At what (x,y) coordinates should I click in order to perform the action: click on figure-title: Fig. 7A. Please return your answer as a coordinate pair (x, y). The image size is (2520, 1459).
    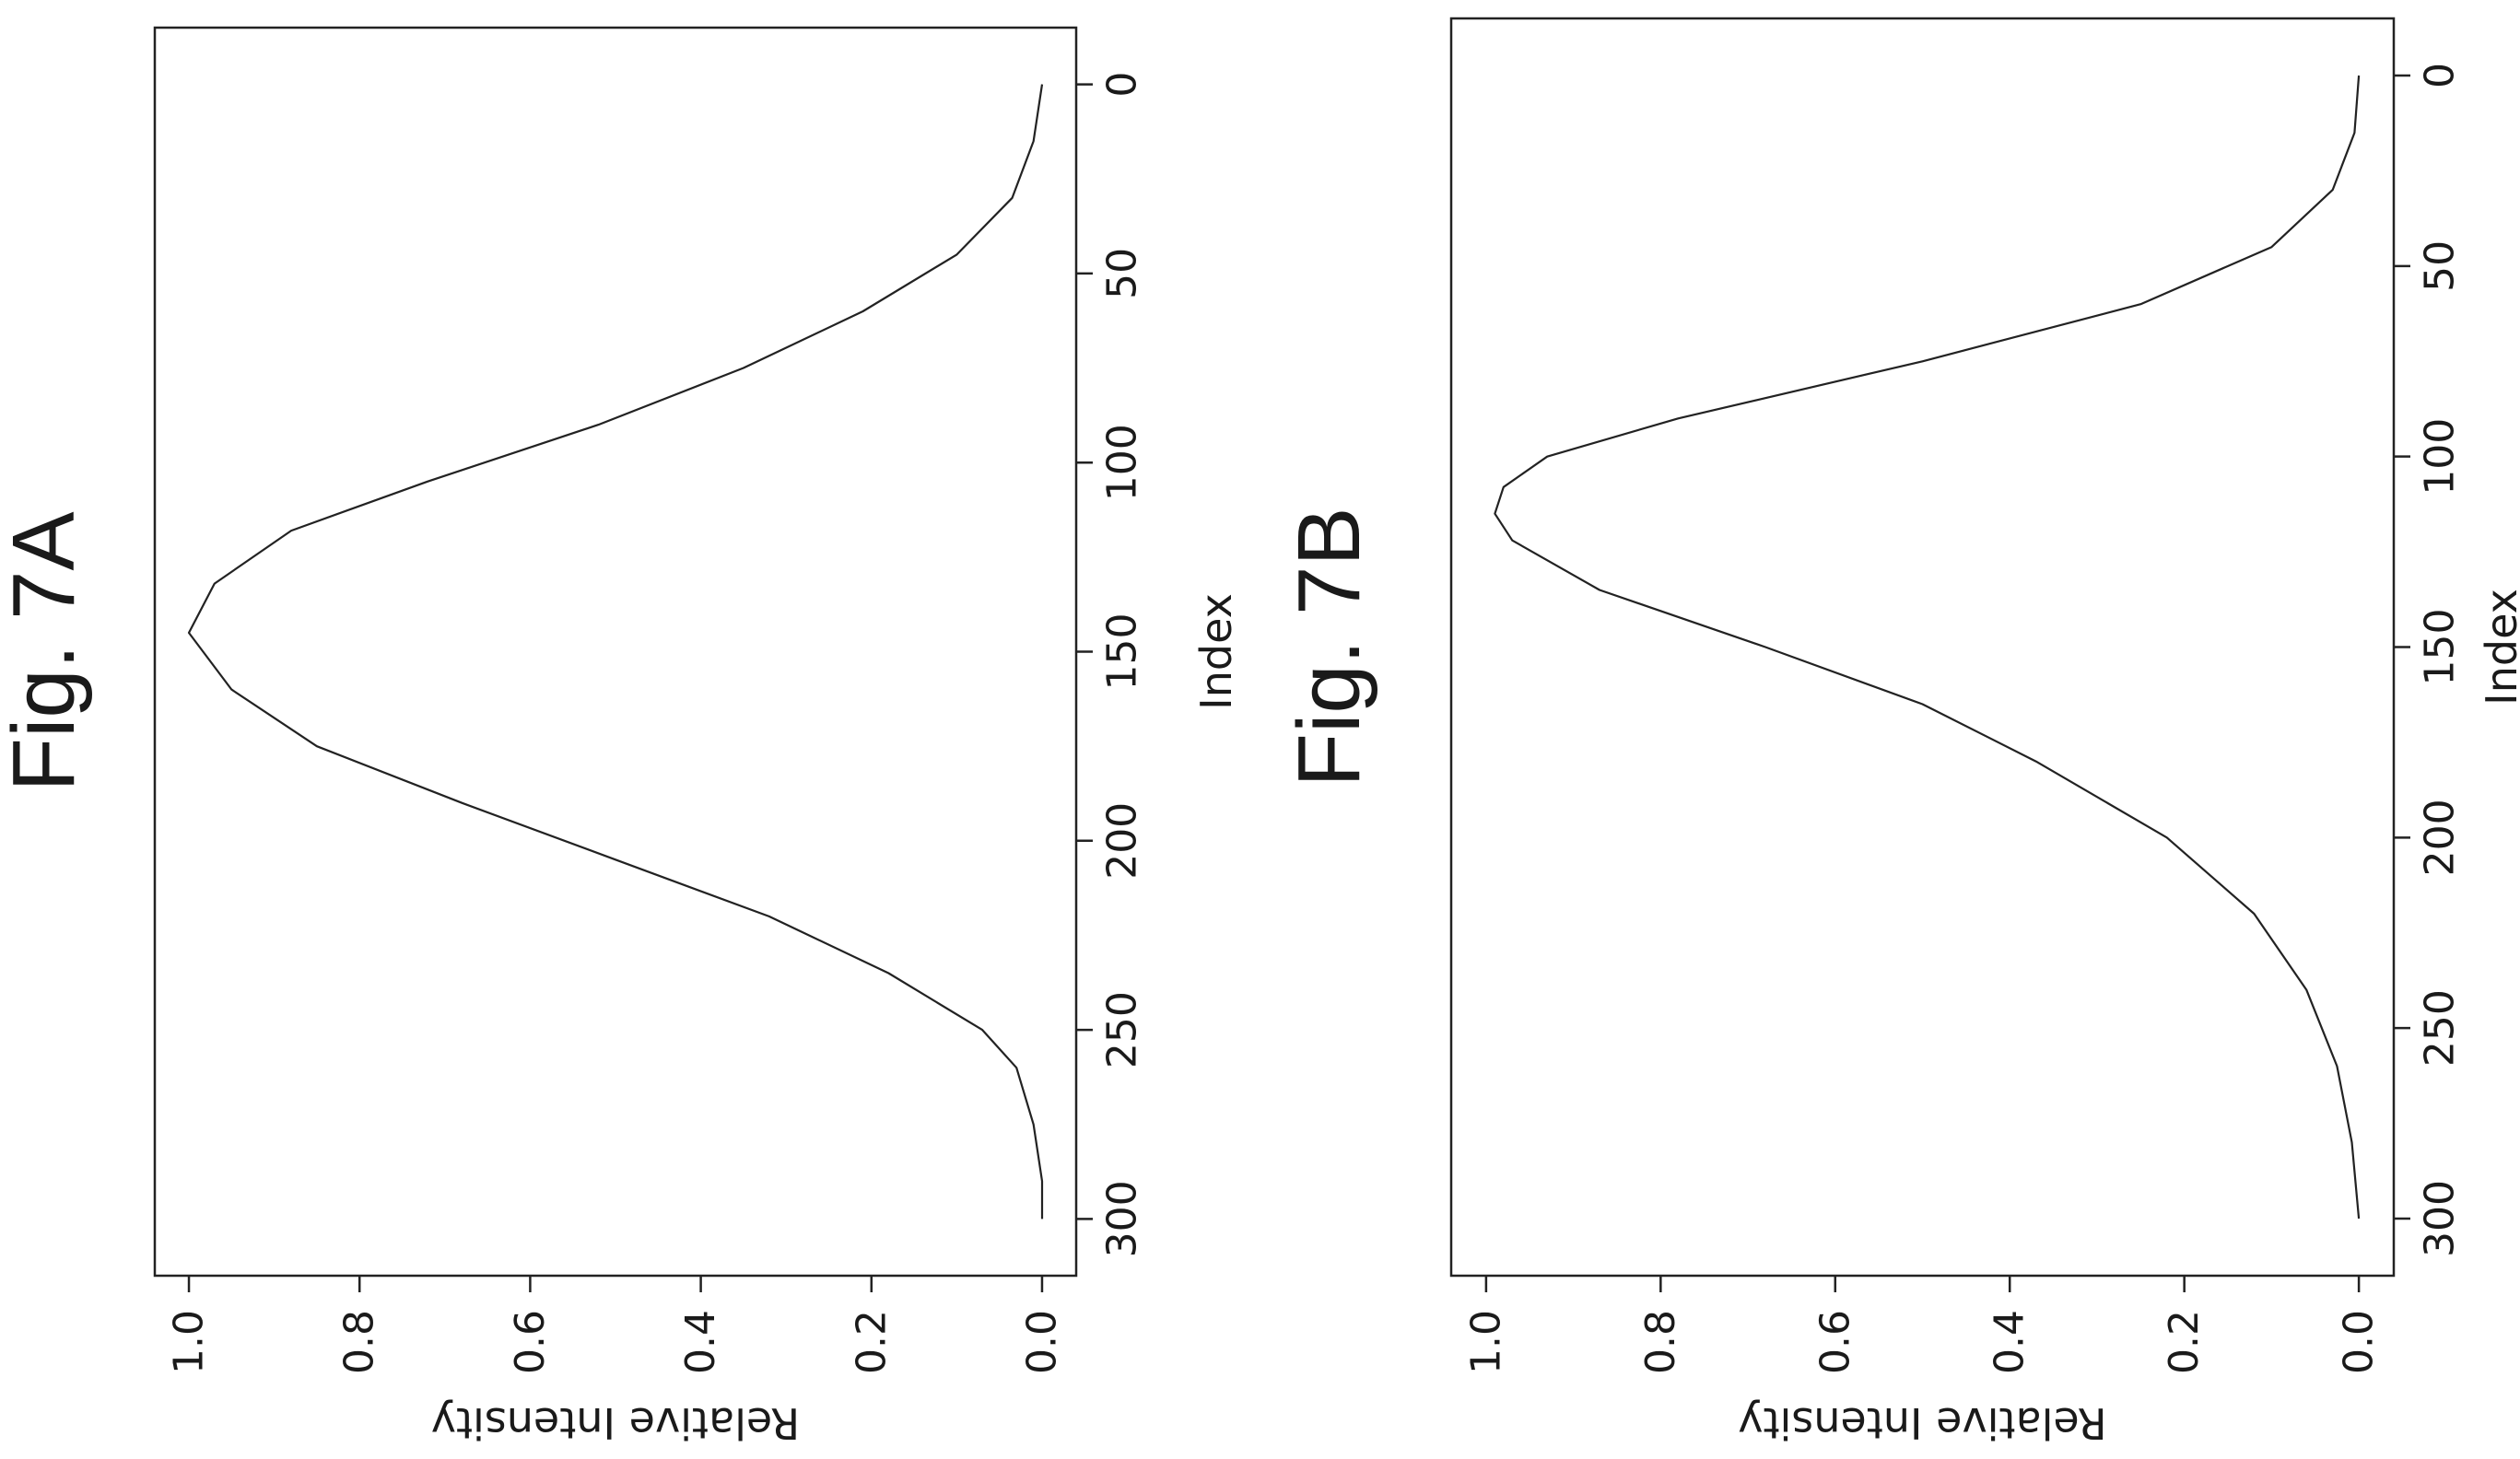
    Looking at the image, I should click on (46, 651).